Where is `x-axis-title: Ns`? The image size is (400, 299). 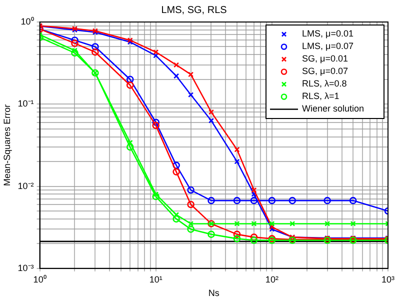
x-axis-title: Ns is located at coordinates (214, 293).